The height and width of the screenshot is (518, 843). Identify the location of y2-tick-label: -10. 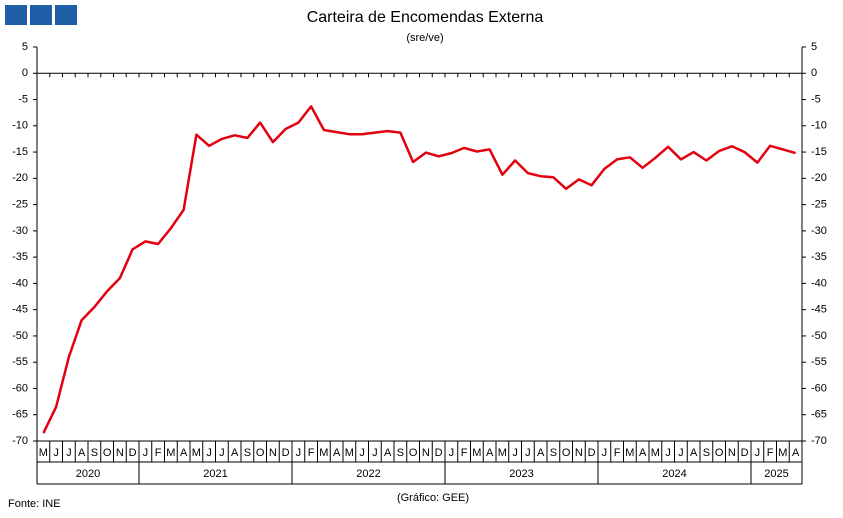
(819, 126).